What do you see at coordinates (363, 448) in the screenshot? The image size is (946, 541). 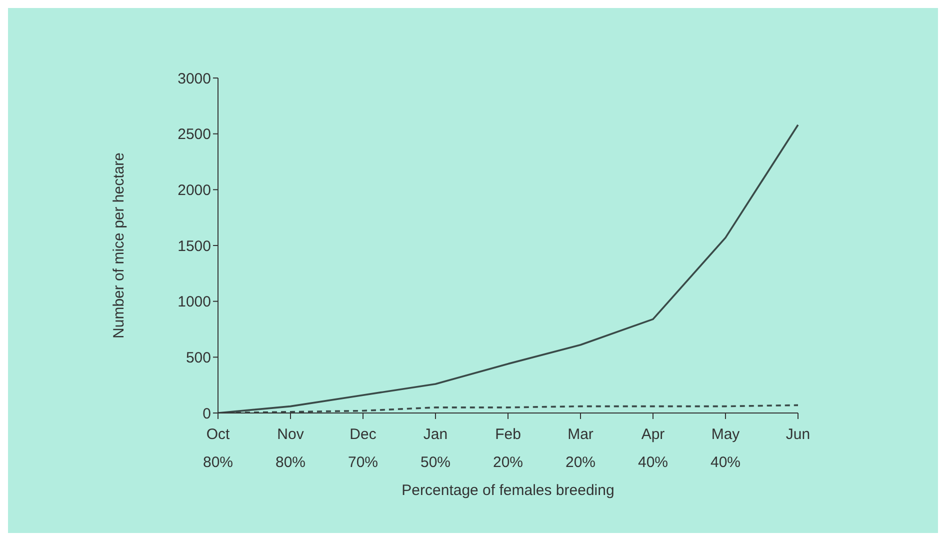 I see `x-tick-label: Dec 70%` at bounding box center [363, 448].